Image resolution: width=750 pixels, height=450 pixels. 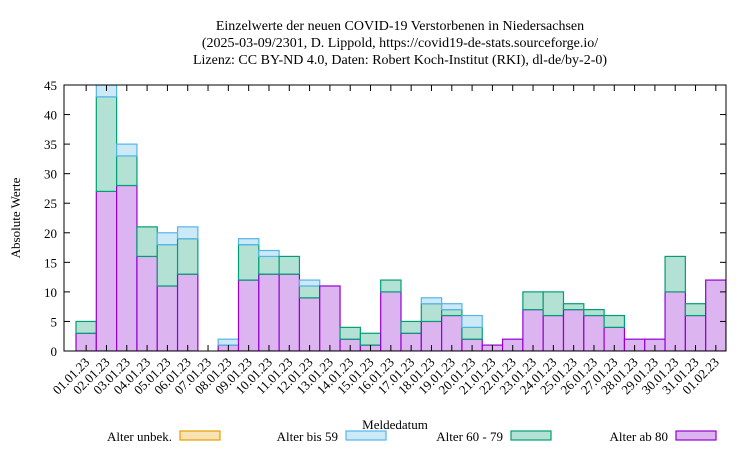 What do you see at coordinates (309, 292) in the screenshot?
I see `bar-alter-60-79-12.01.23` at bounding box center [309, 292].